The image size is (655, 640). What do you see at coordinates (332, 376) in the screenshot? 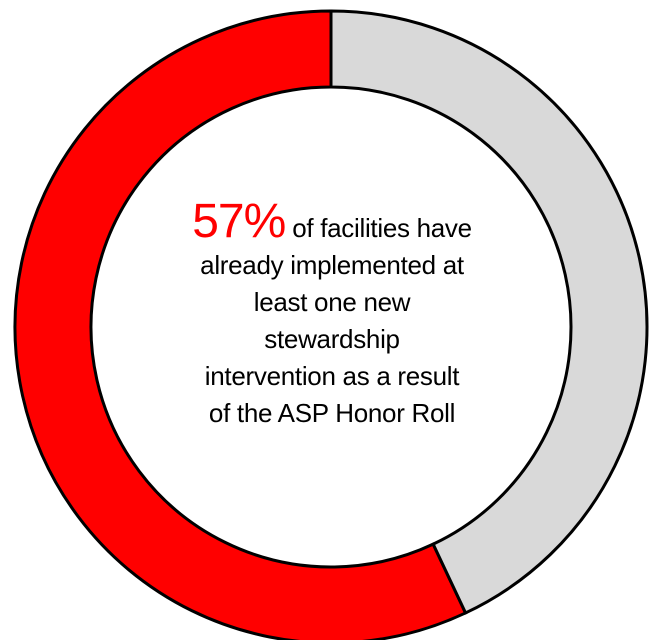
I see `callout-line-5: intervention as a result` at bounding box center [332, 376].